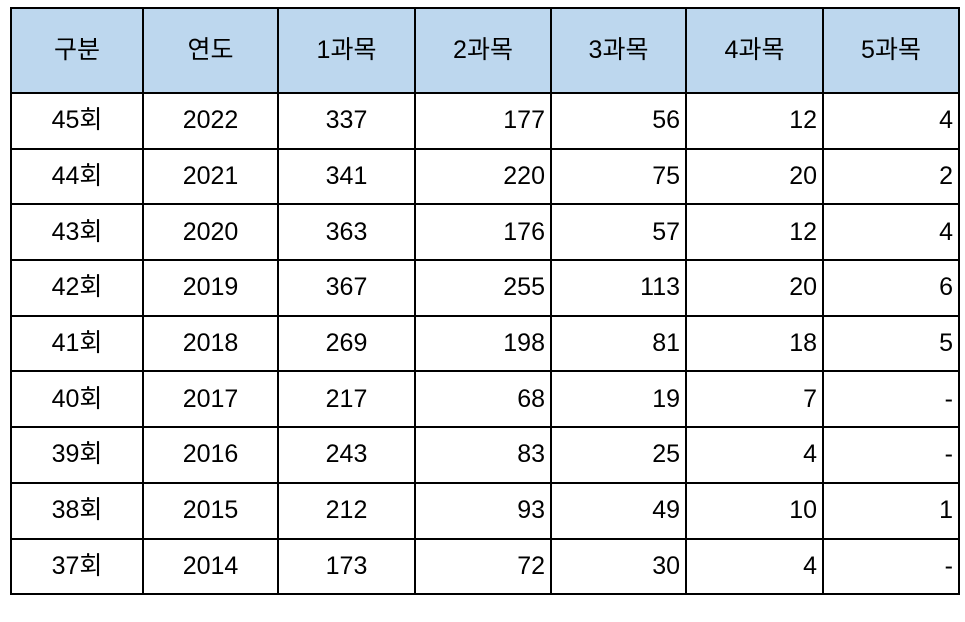  Describe the element at coordinates (77, 50) in the screenshot. I see `header-cell: 구분` at that location.